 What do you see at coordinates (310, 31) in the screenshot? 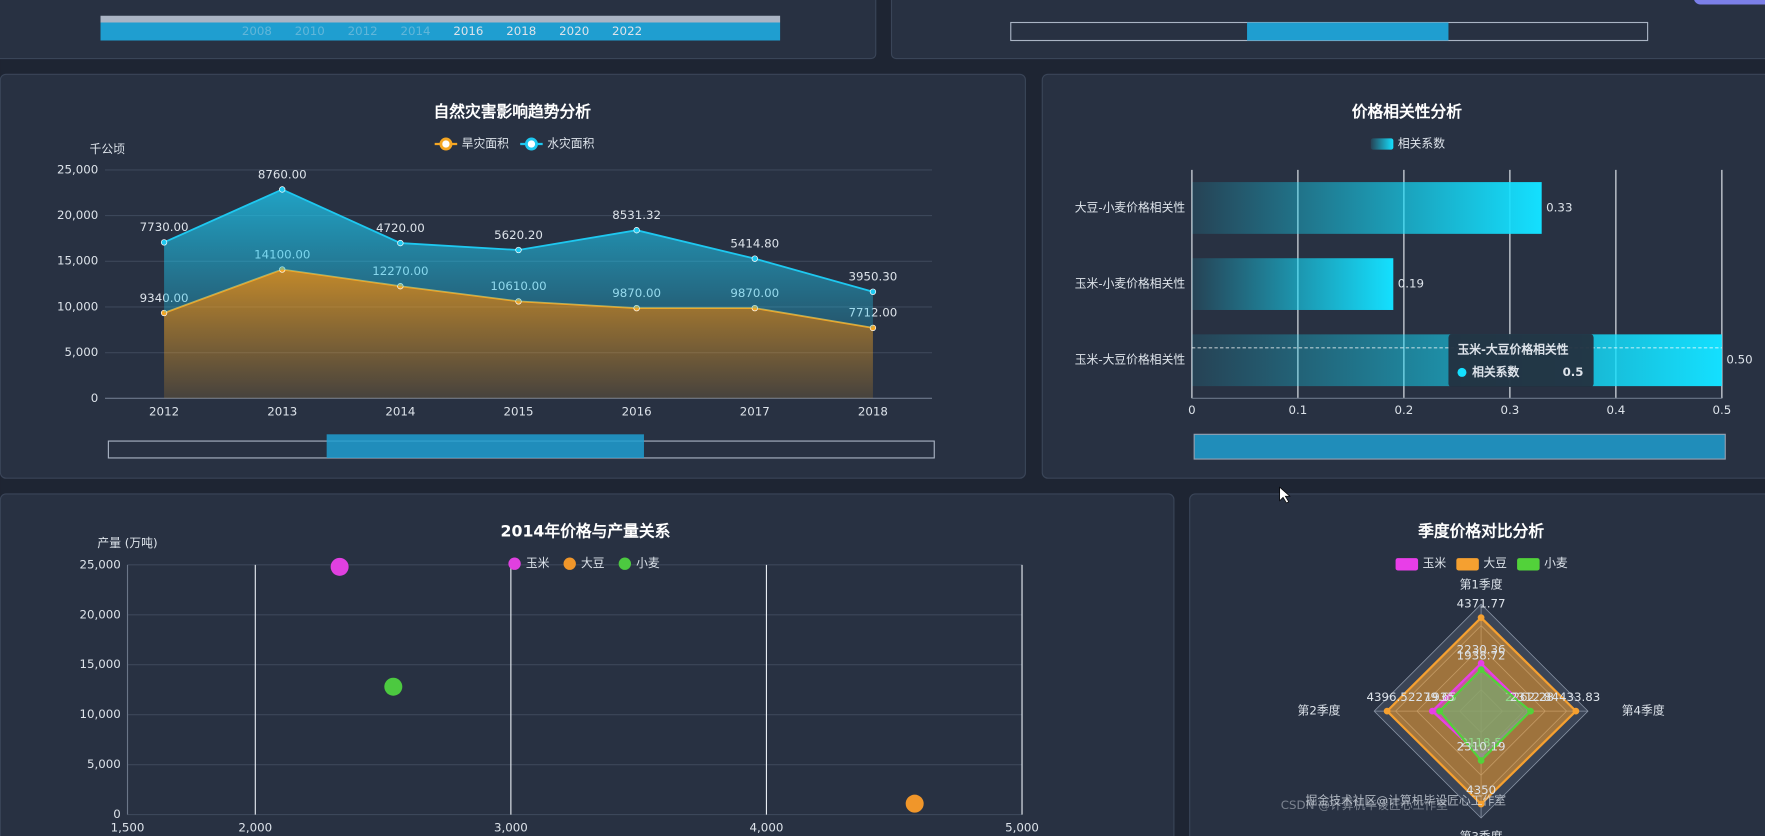
I see `timeline-label: 2010` at bounding box center [310, 31].